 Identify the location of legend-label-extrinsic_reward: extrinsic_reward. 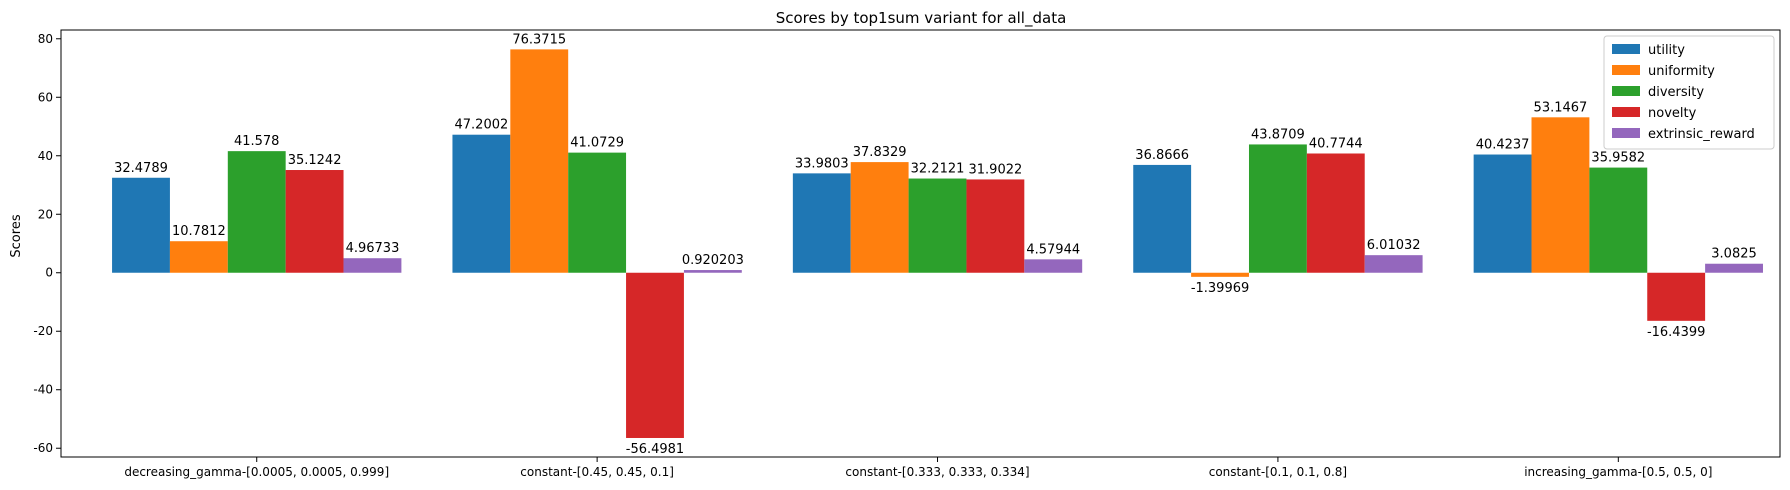
(1701, 134).